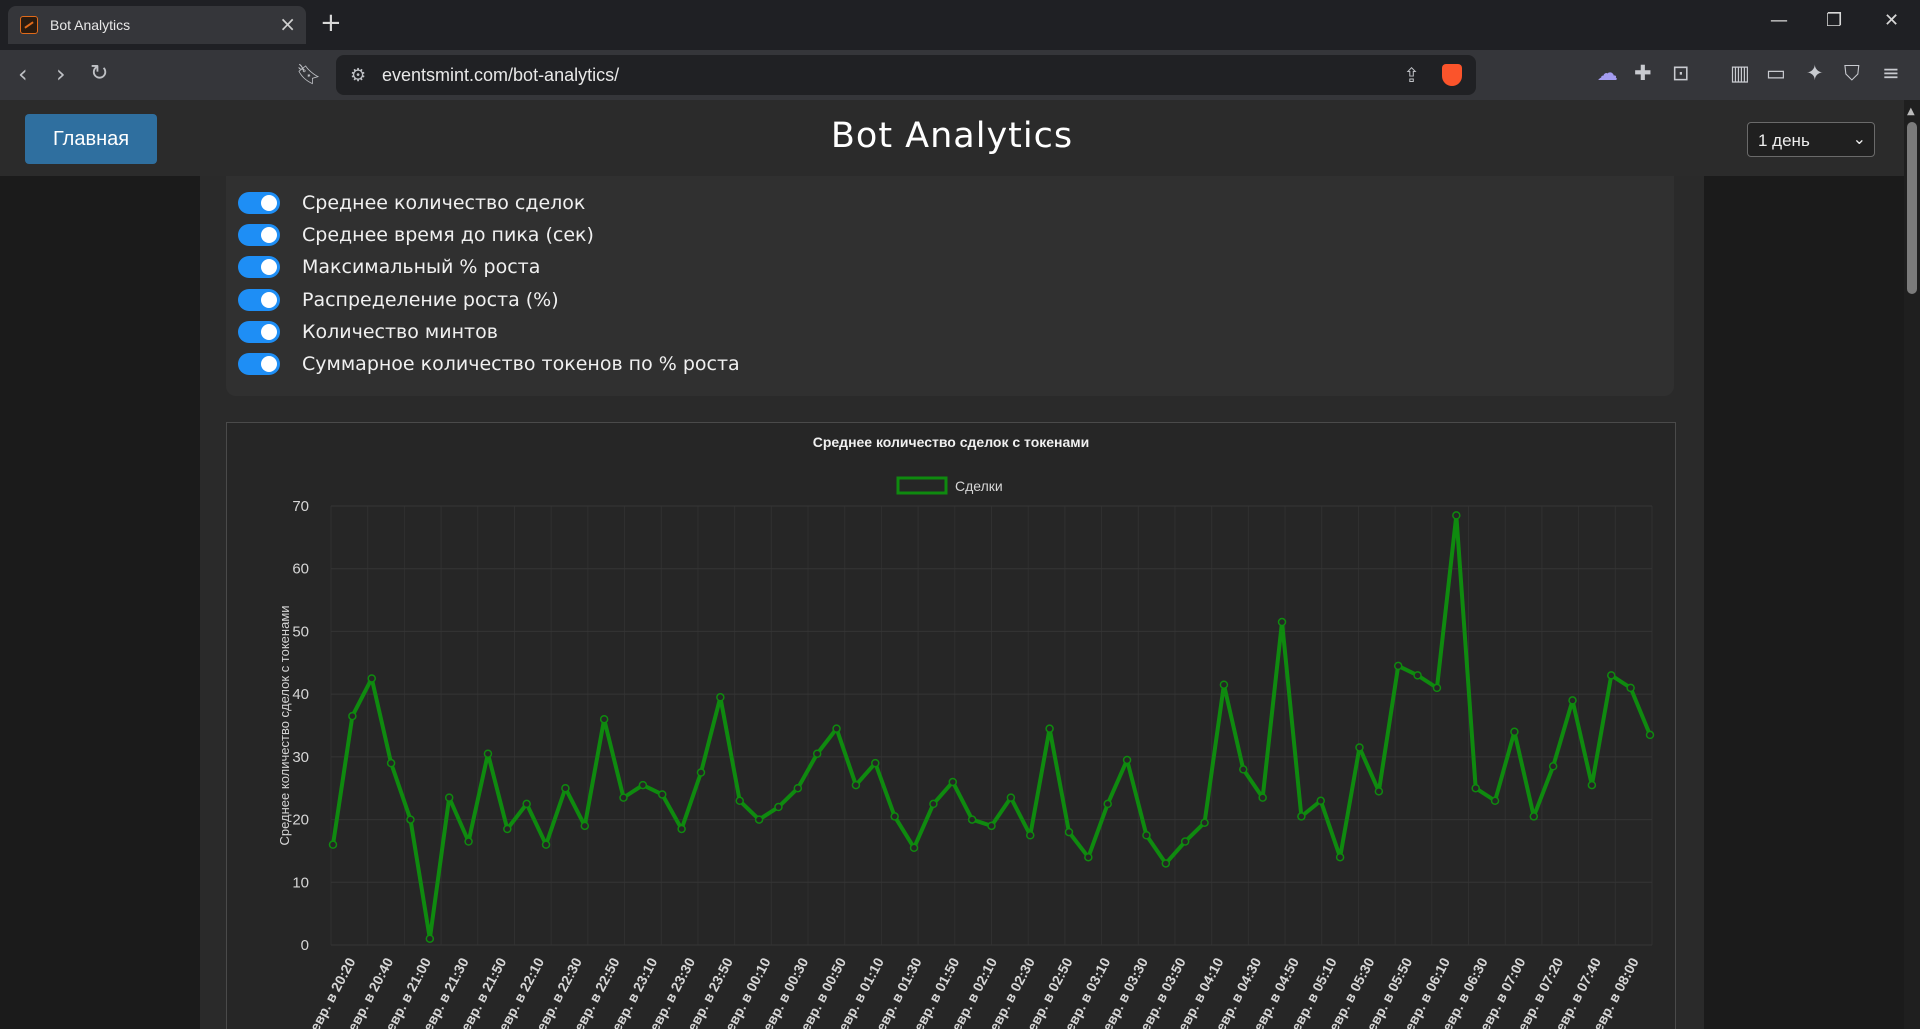 The height and width of the screenshot is (1029, 1920). I want to click on browser-tab: Bot Analytics ×, so click(157, 25).